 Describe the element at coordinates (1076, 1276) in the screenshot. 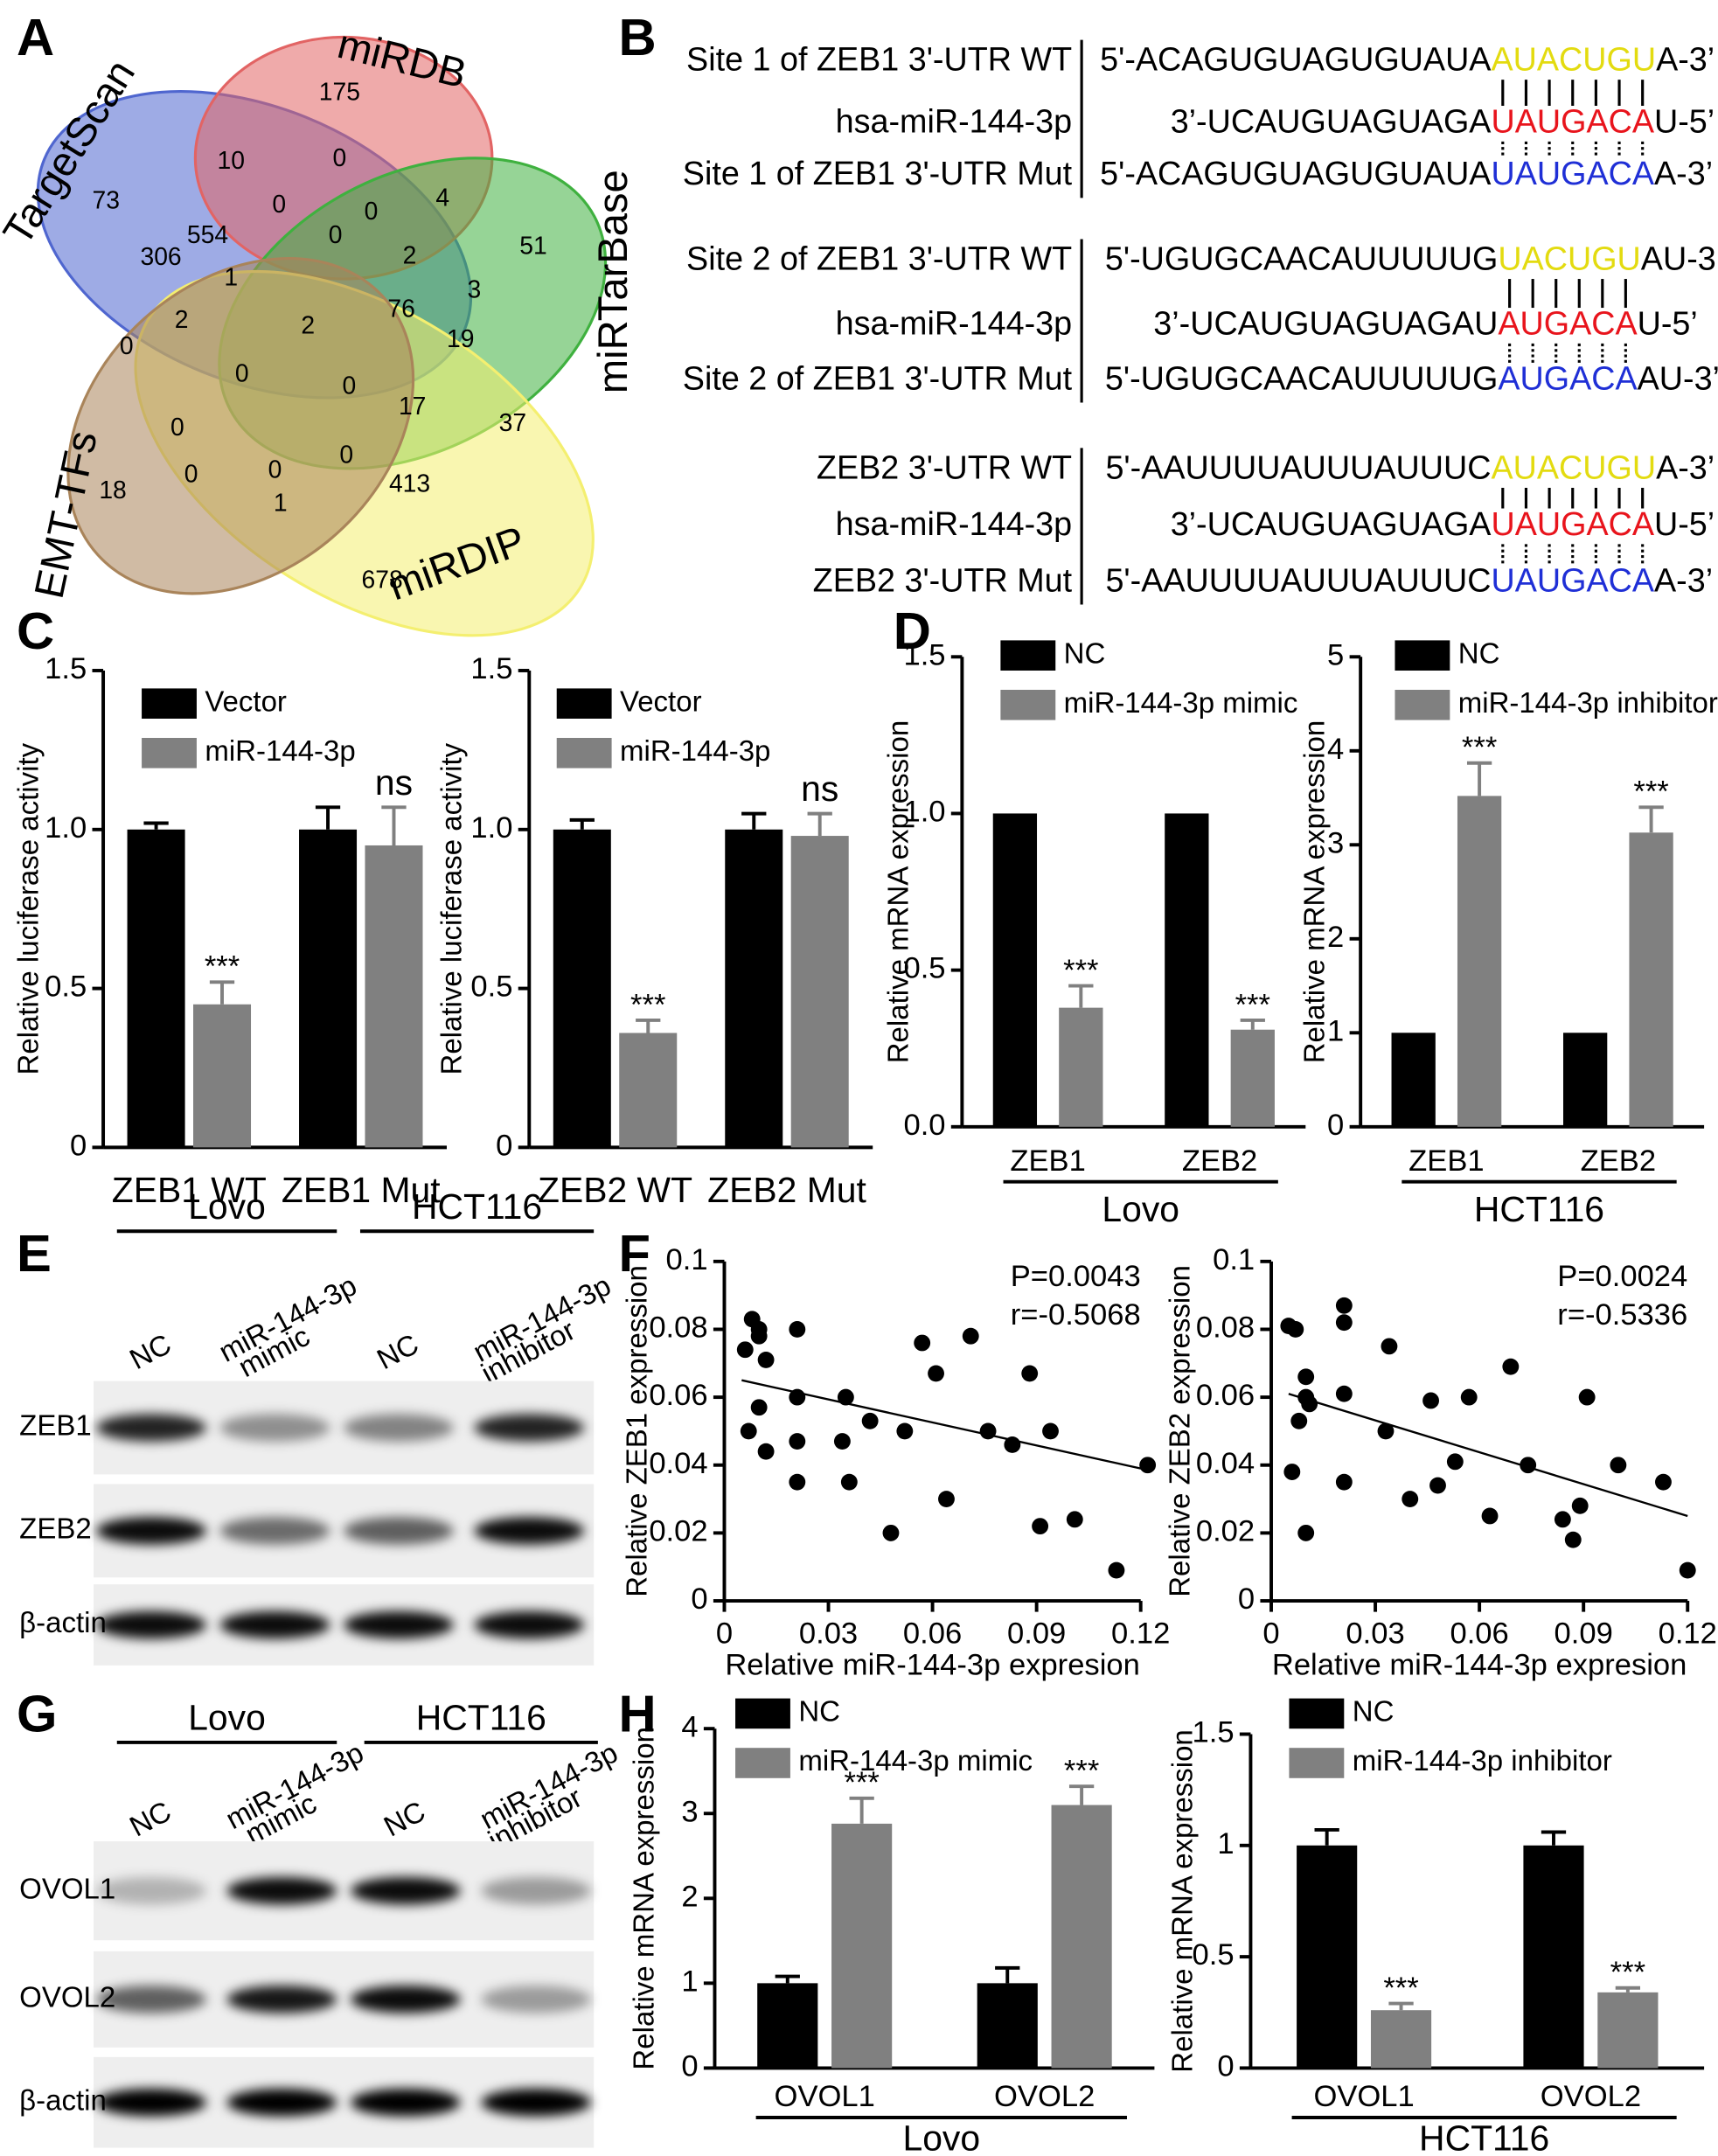

I see `annotation: P=0.0043` at that location.